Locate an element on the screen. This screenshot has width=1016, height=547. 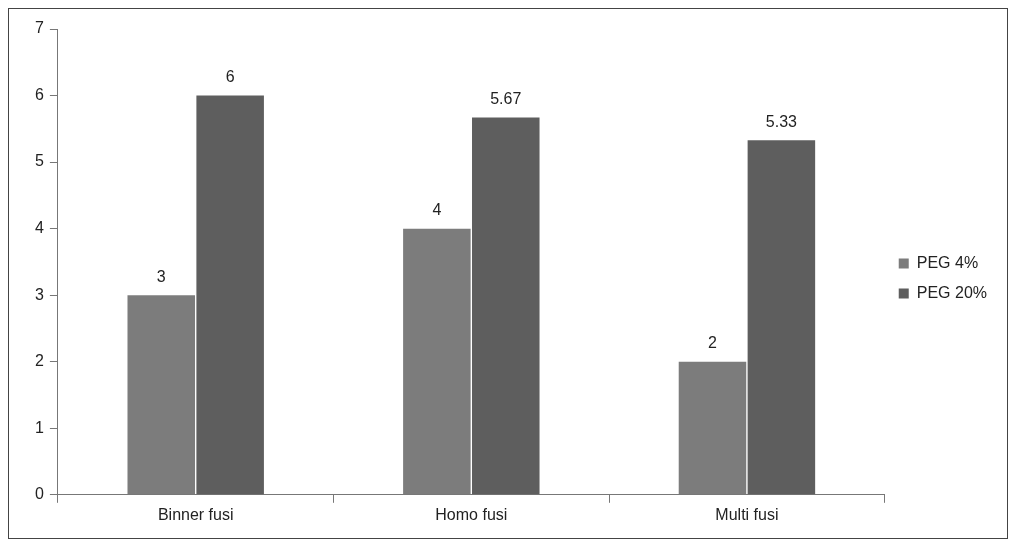
y-tick-label: 1 is located at coordinates (39, 427).